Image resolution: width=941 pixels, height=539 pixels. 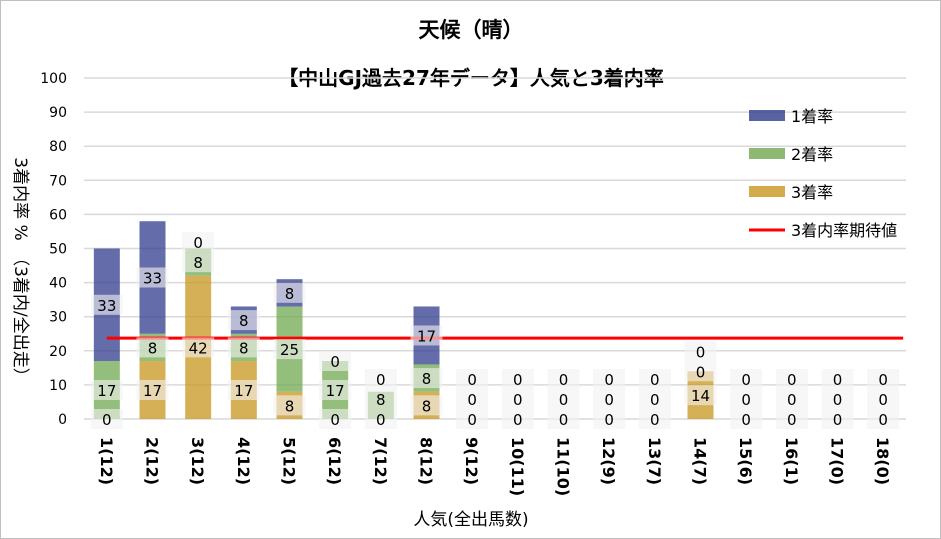 I want to click on x-tick-label: 9(12), so click(x=471, y=461).